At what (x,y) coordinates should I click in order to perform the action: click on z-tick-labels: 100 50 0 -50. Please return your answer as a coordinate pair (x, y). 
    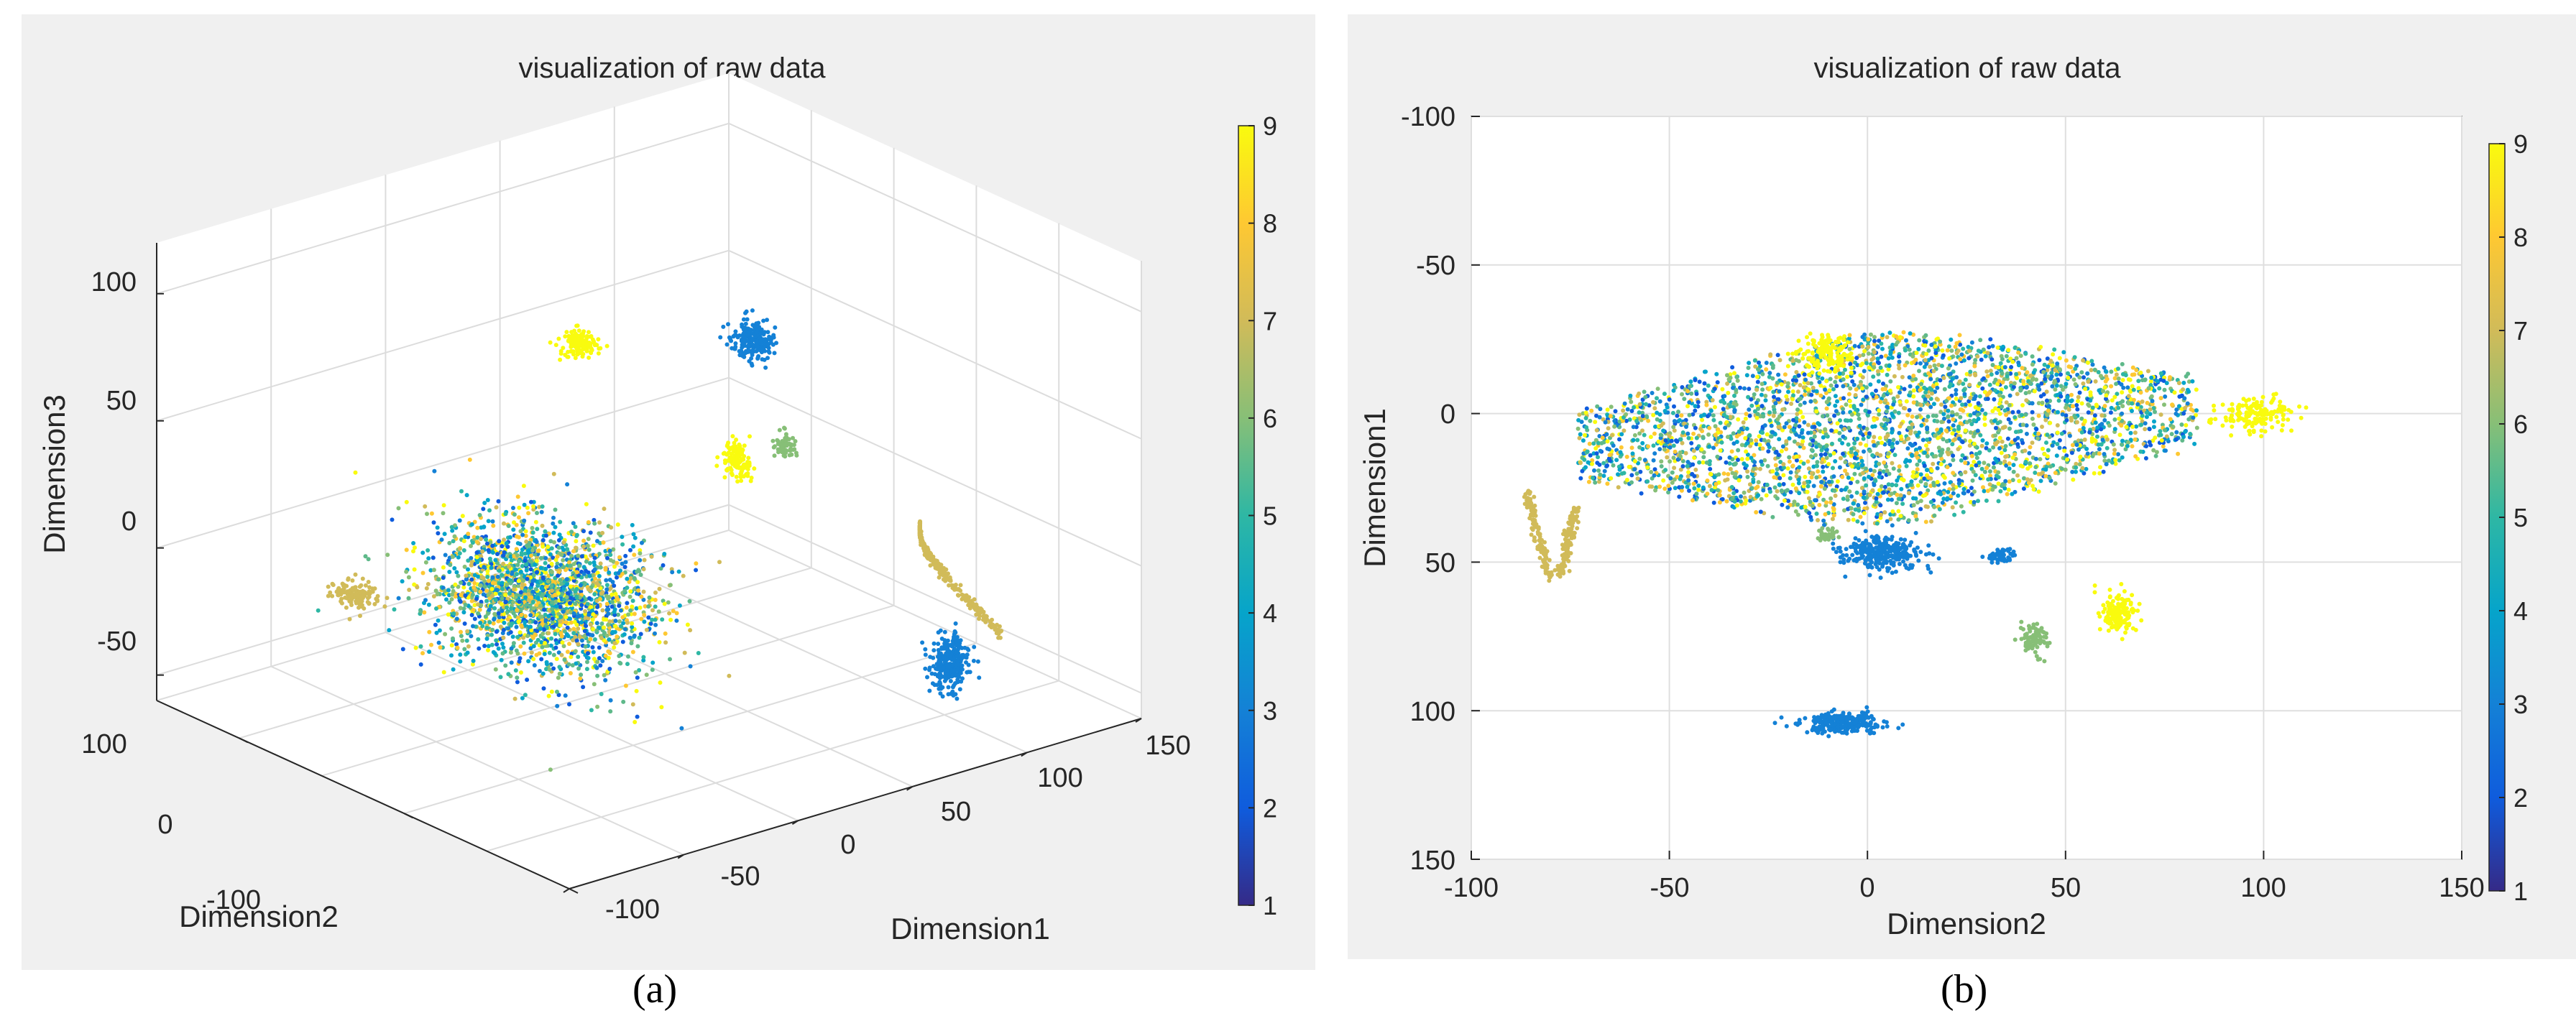
    Looking at the image, I should click on (114, 462).